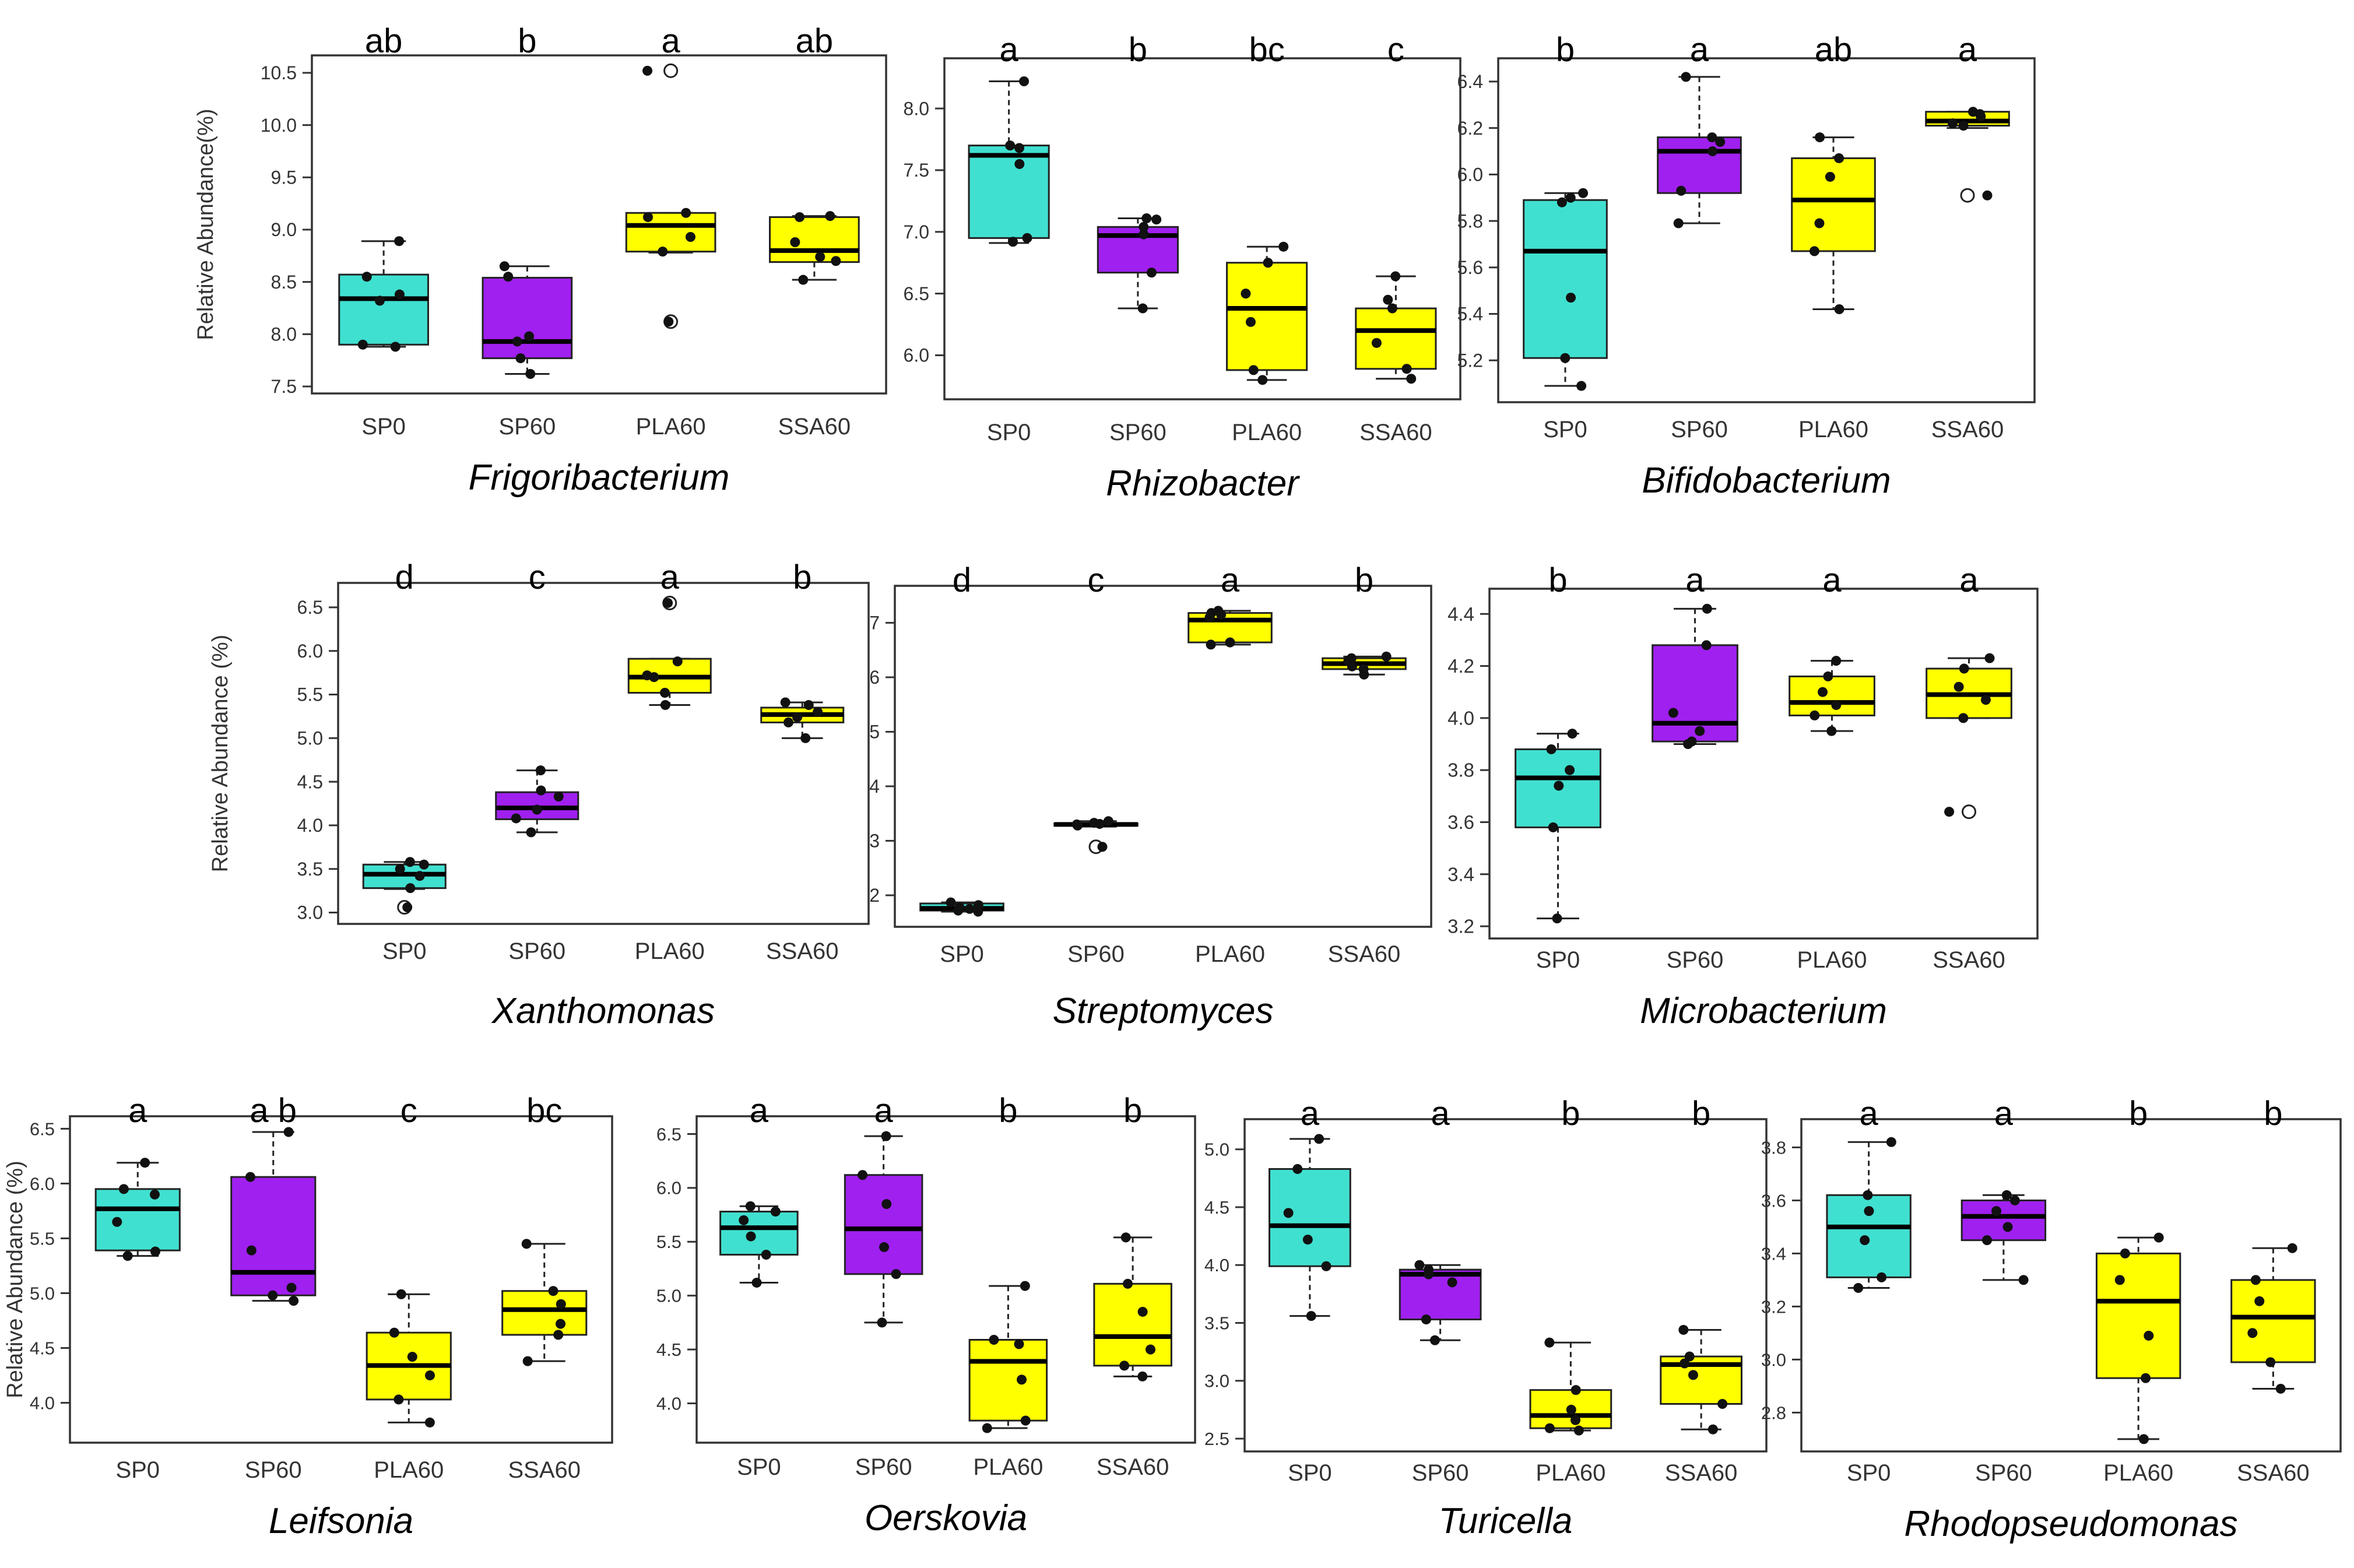 The width and height of the screenshot is (2354, 1568). Describe the element at coordinates (537, 801) in the screenshot. I see `box-sp60` at that location.